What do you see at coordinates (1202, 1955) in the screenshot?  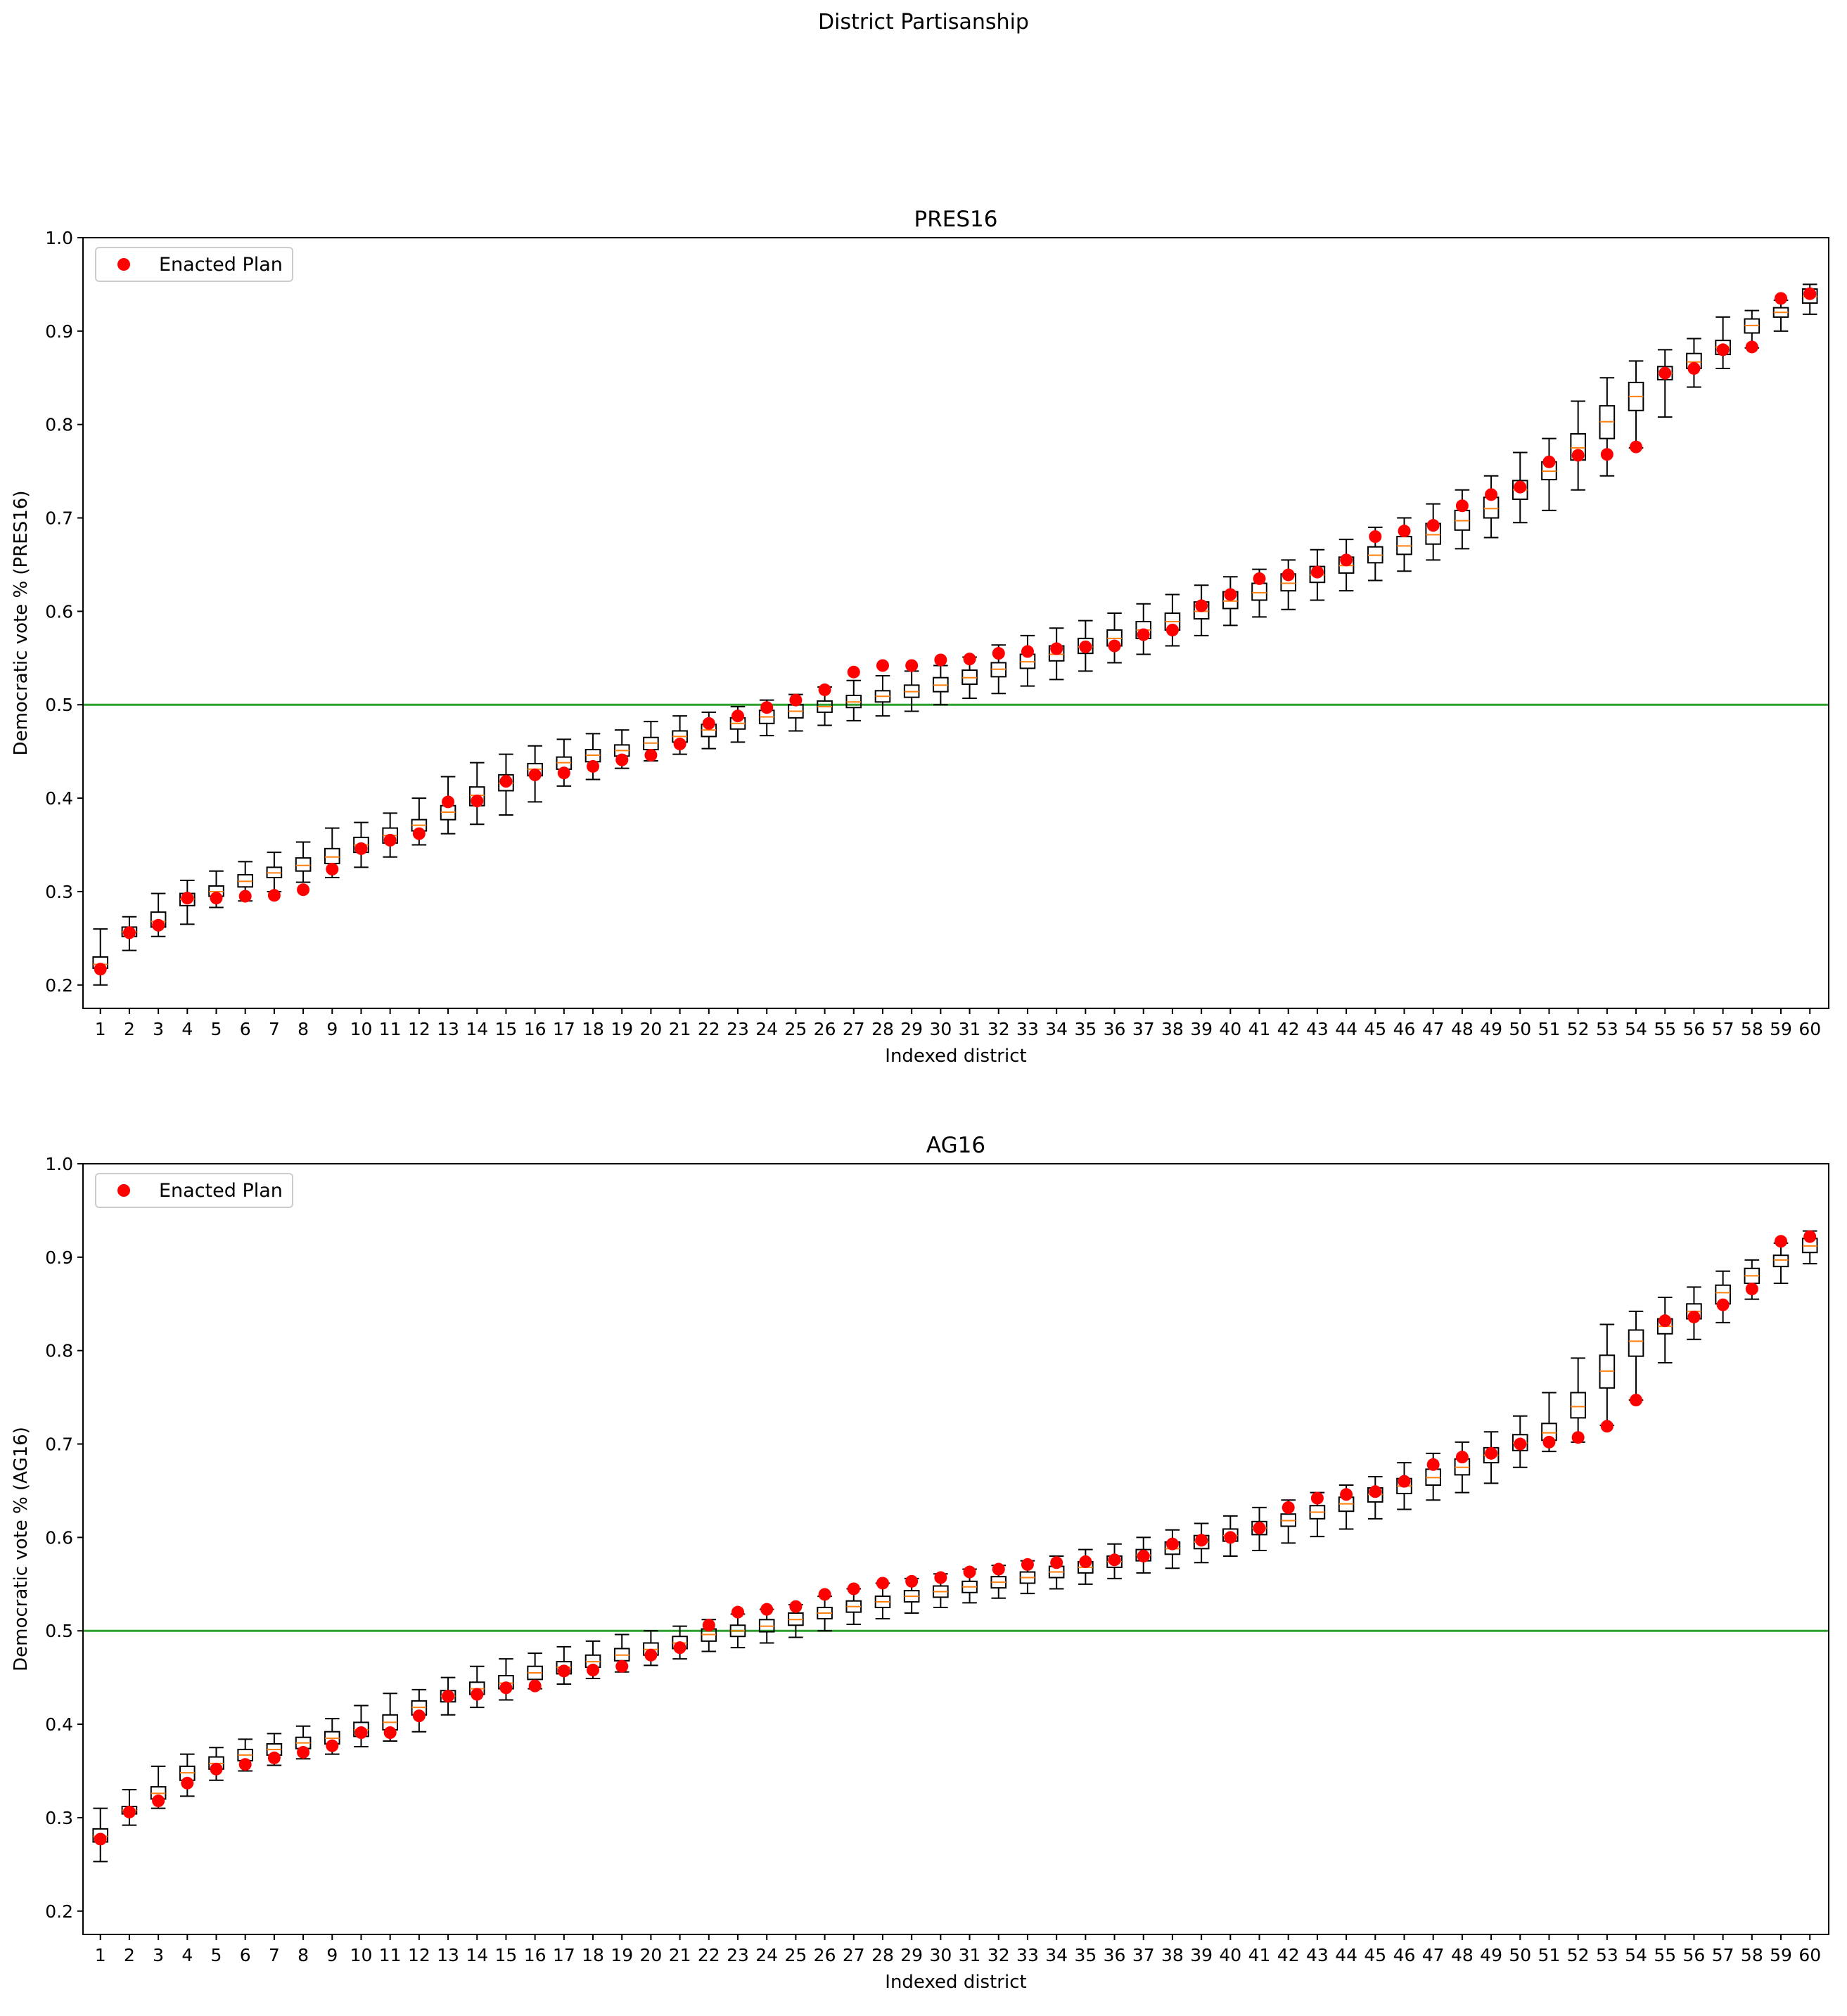 I see `ag16-xtick-label: 39` at bounding box center [1202, 1955].